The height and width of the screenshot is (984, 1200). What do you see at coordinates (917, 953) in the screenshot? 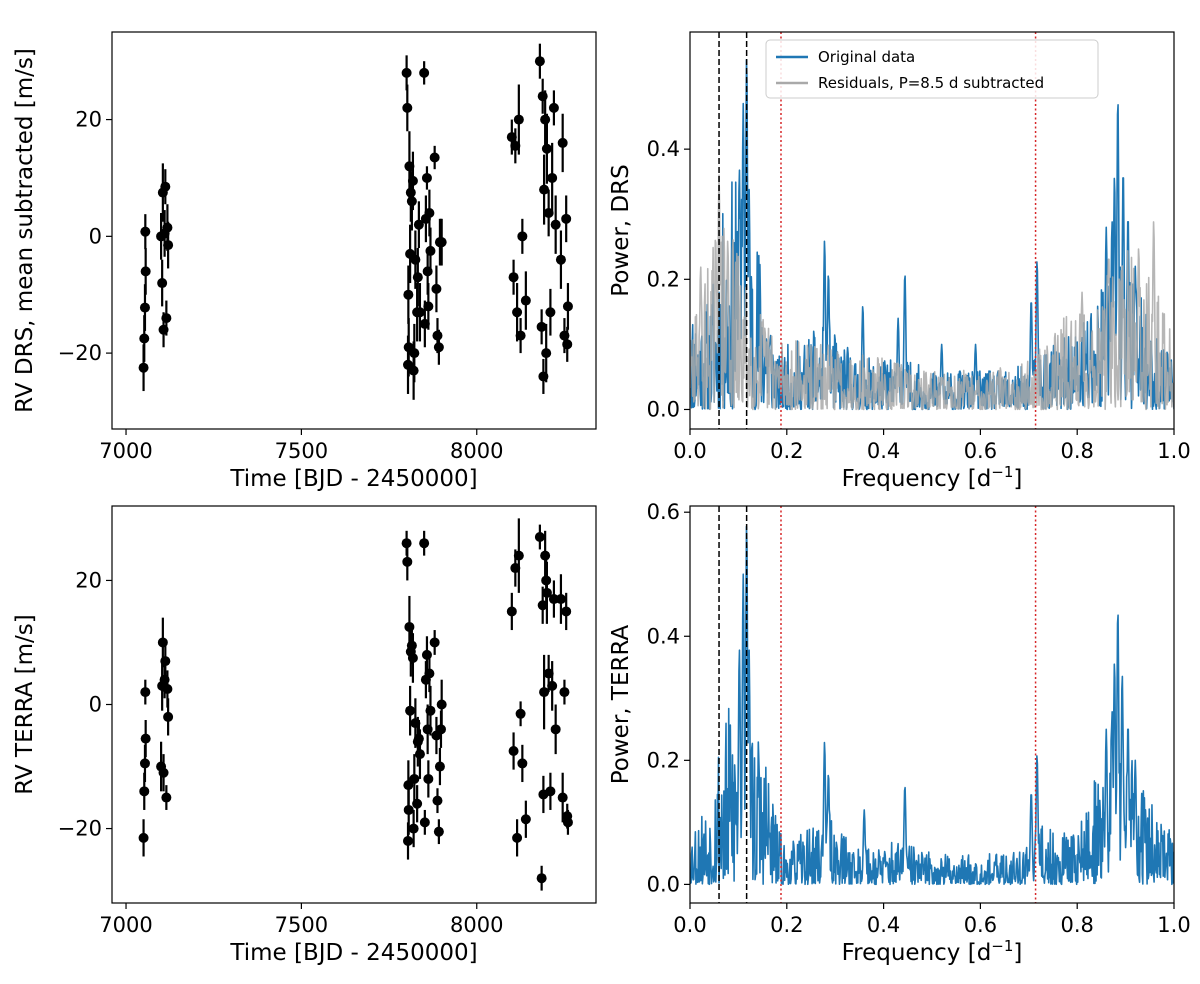
I see `x-axis-label-main: Frequency [d` at bounding box center [917, 953].